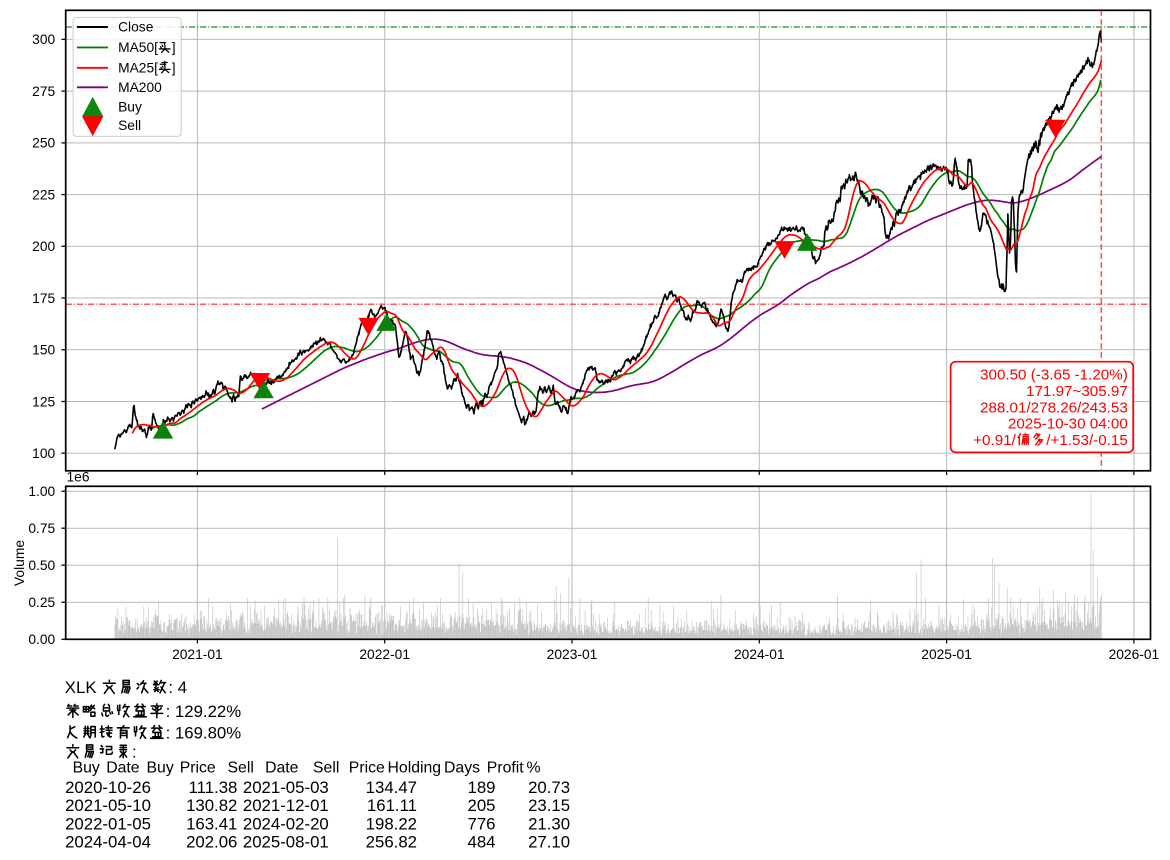  Describe the element at coordinates (1054, 407) in the screenshot. I see `svg-text: 288.01/278.26/243.53` at that location.